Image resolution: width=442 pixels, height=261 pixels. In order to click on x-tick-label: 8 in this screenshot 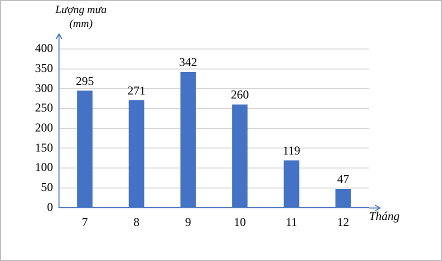, I will do `click(137, 221)`.